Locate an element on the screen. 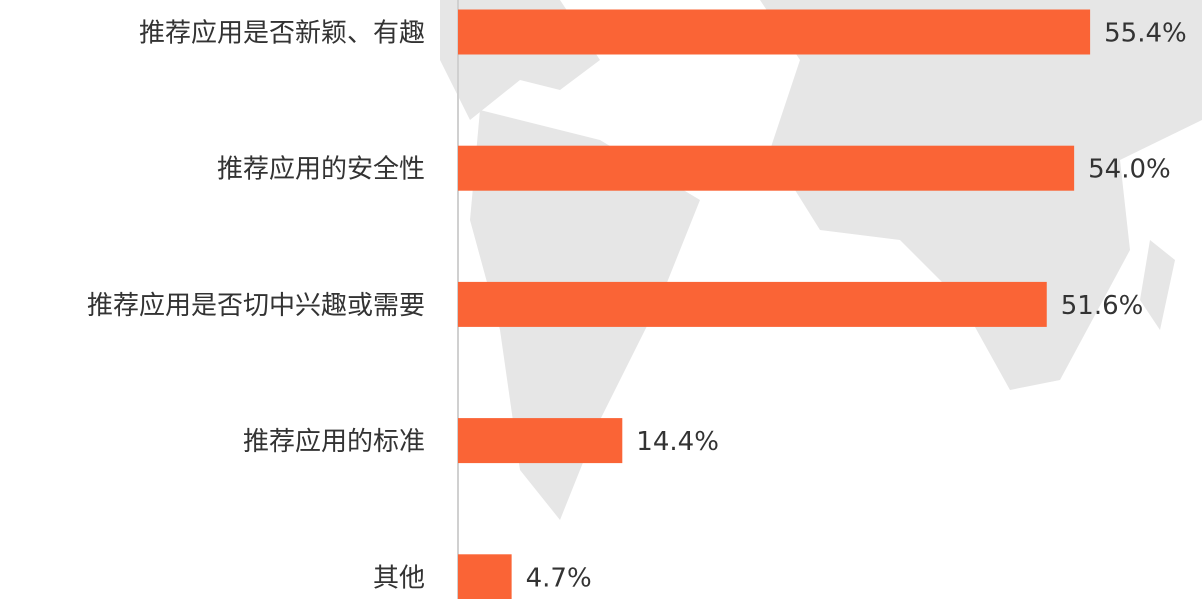 This screenshot has width=1202, height=599. category-label: 推荐应用是否新颖、有趣 is located at coordinates (282, 34).